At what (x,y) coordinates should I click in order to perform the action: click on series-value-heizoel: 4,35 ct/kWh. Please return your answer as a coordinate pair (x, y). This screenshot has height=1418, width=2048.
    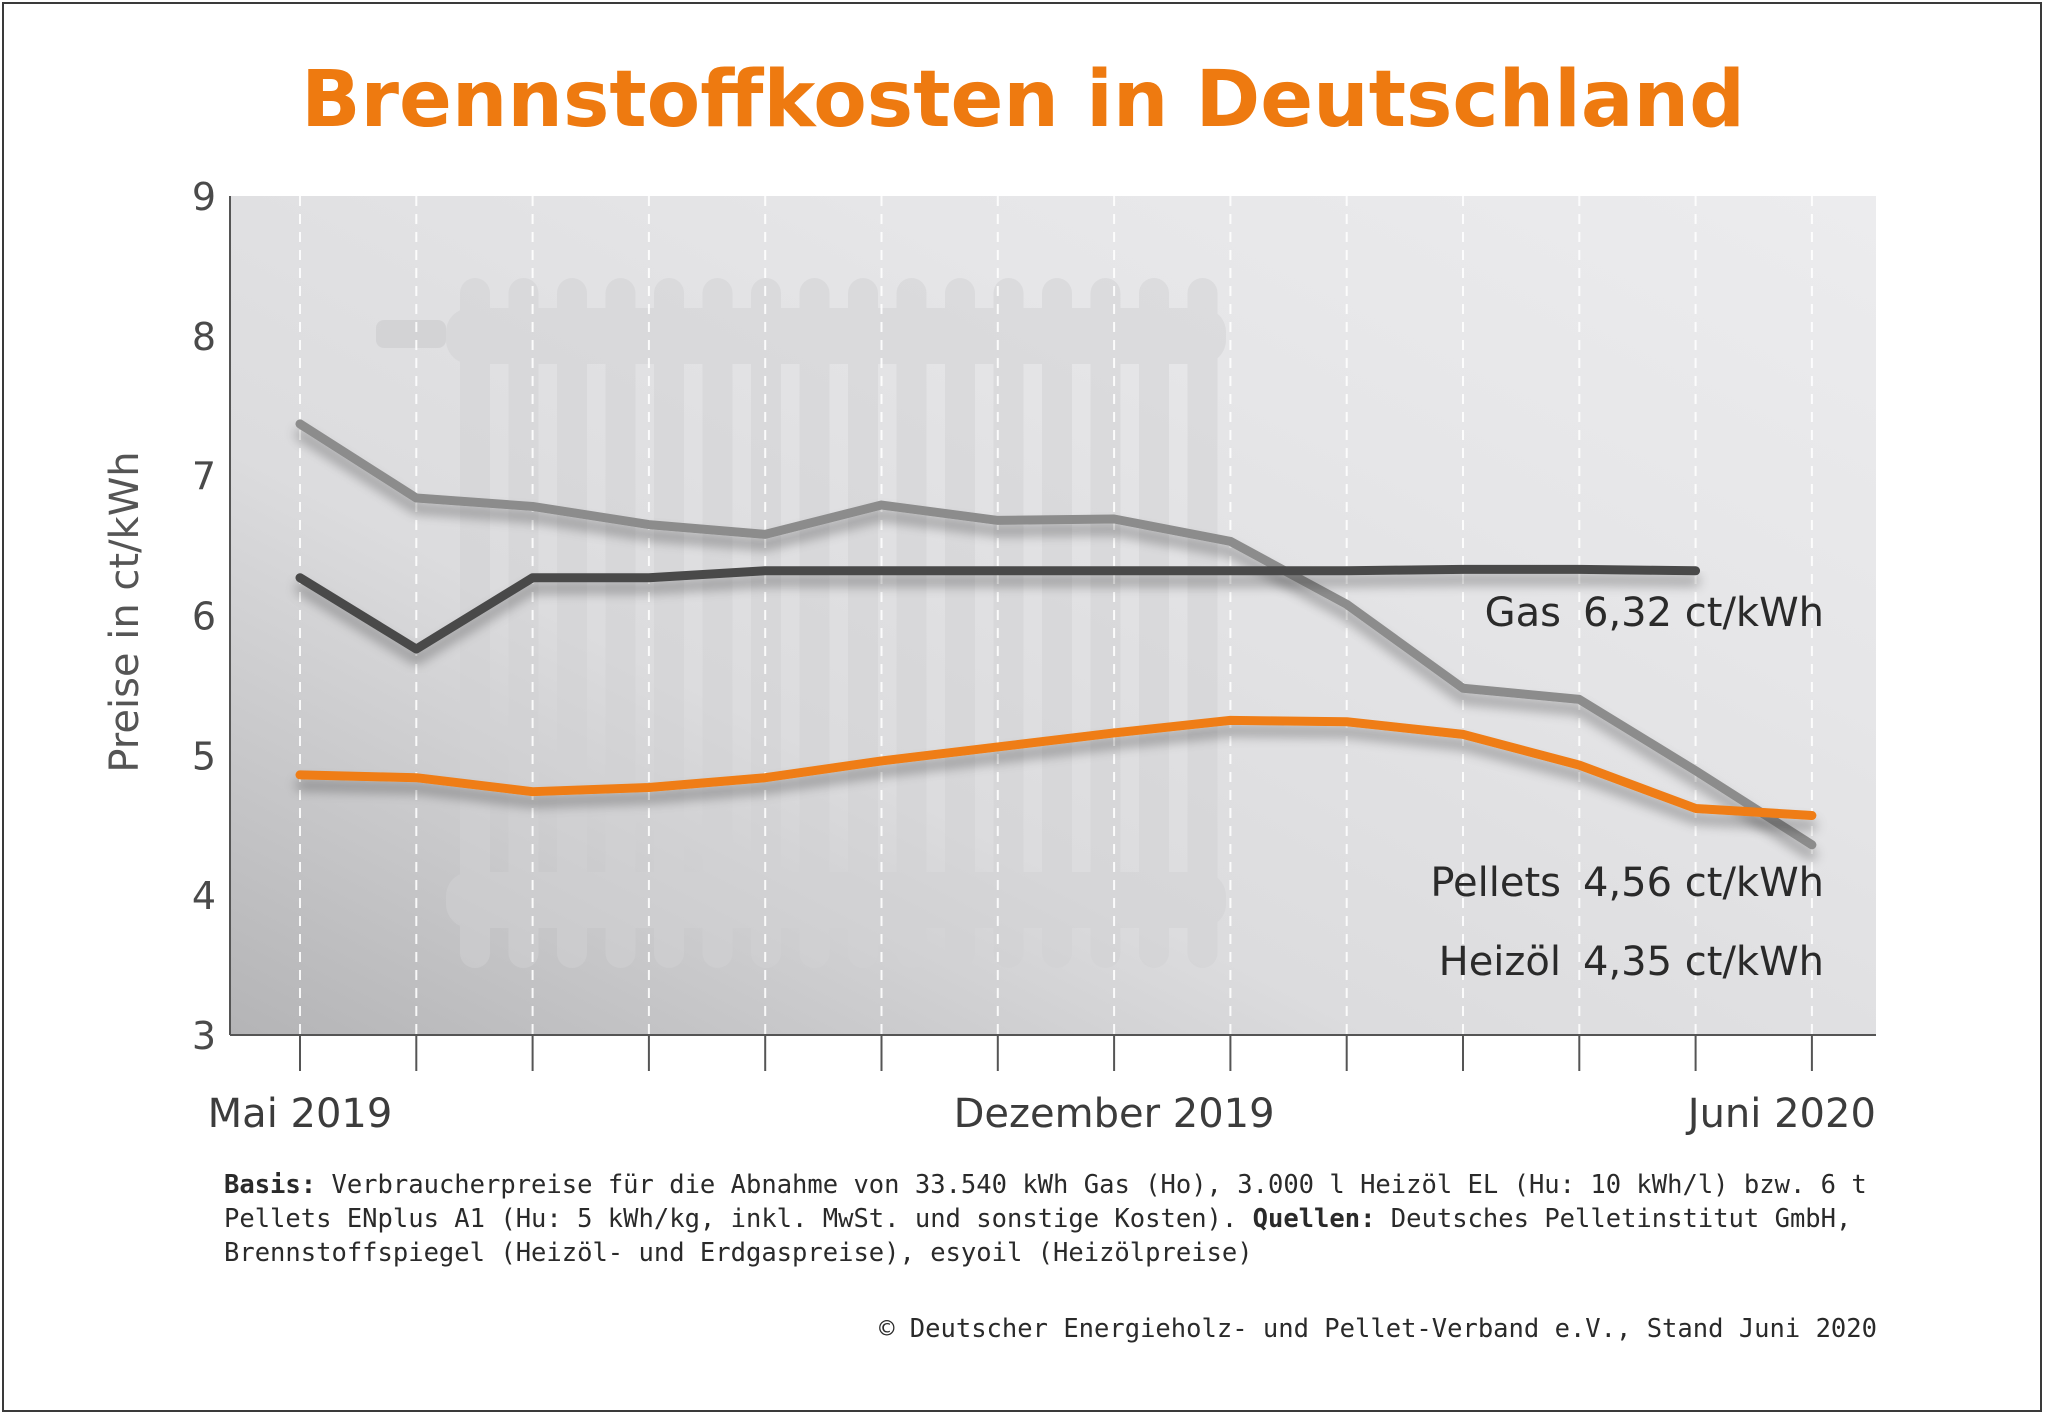
    Looking at the image, I should click on (1703, 962).